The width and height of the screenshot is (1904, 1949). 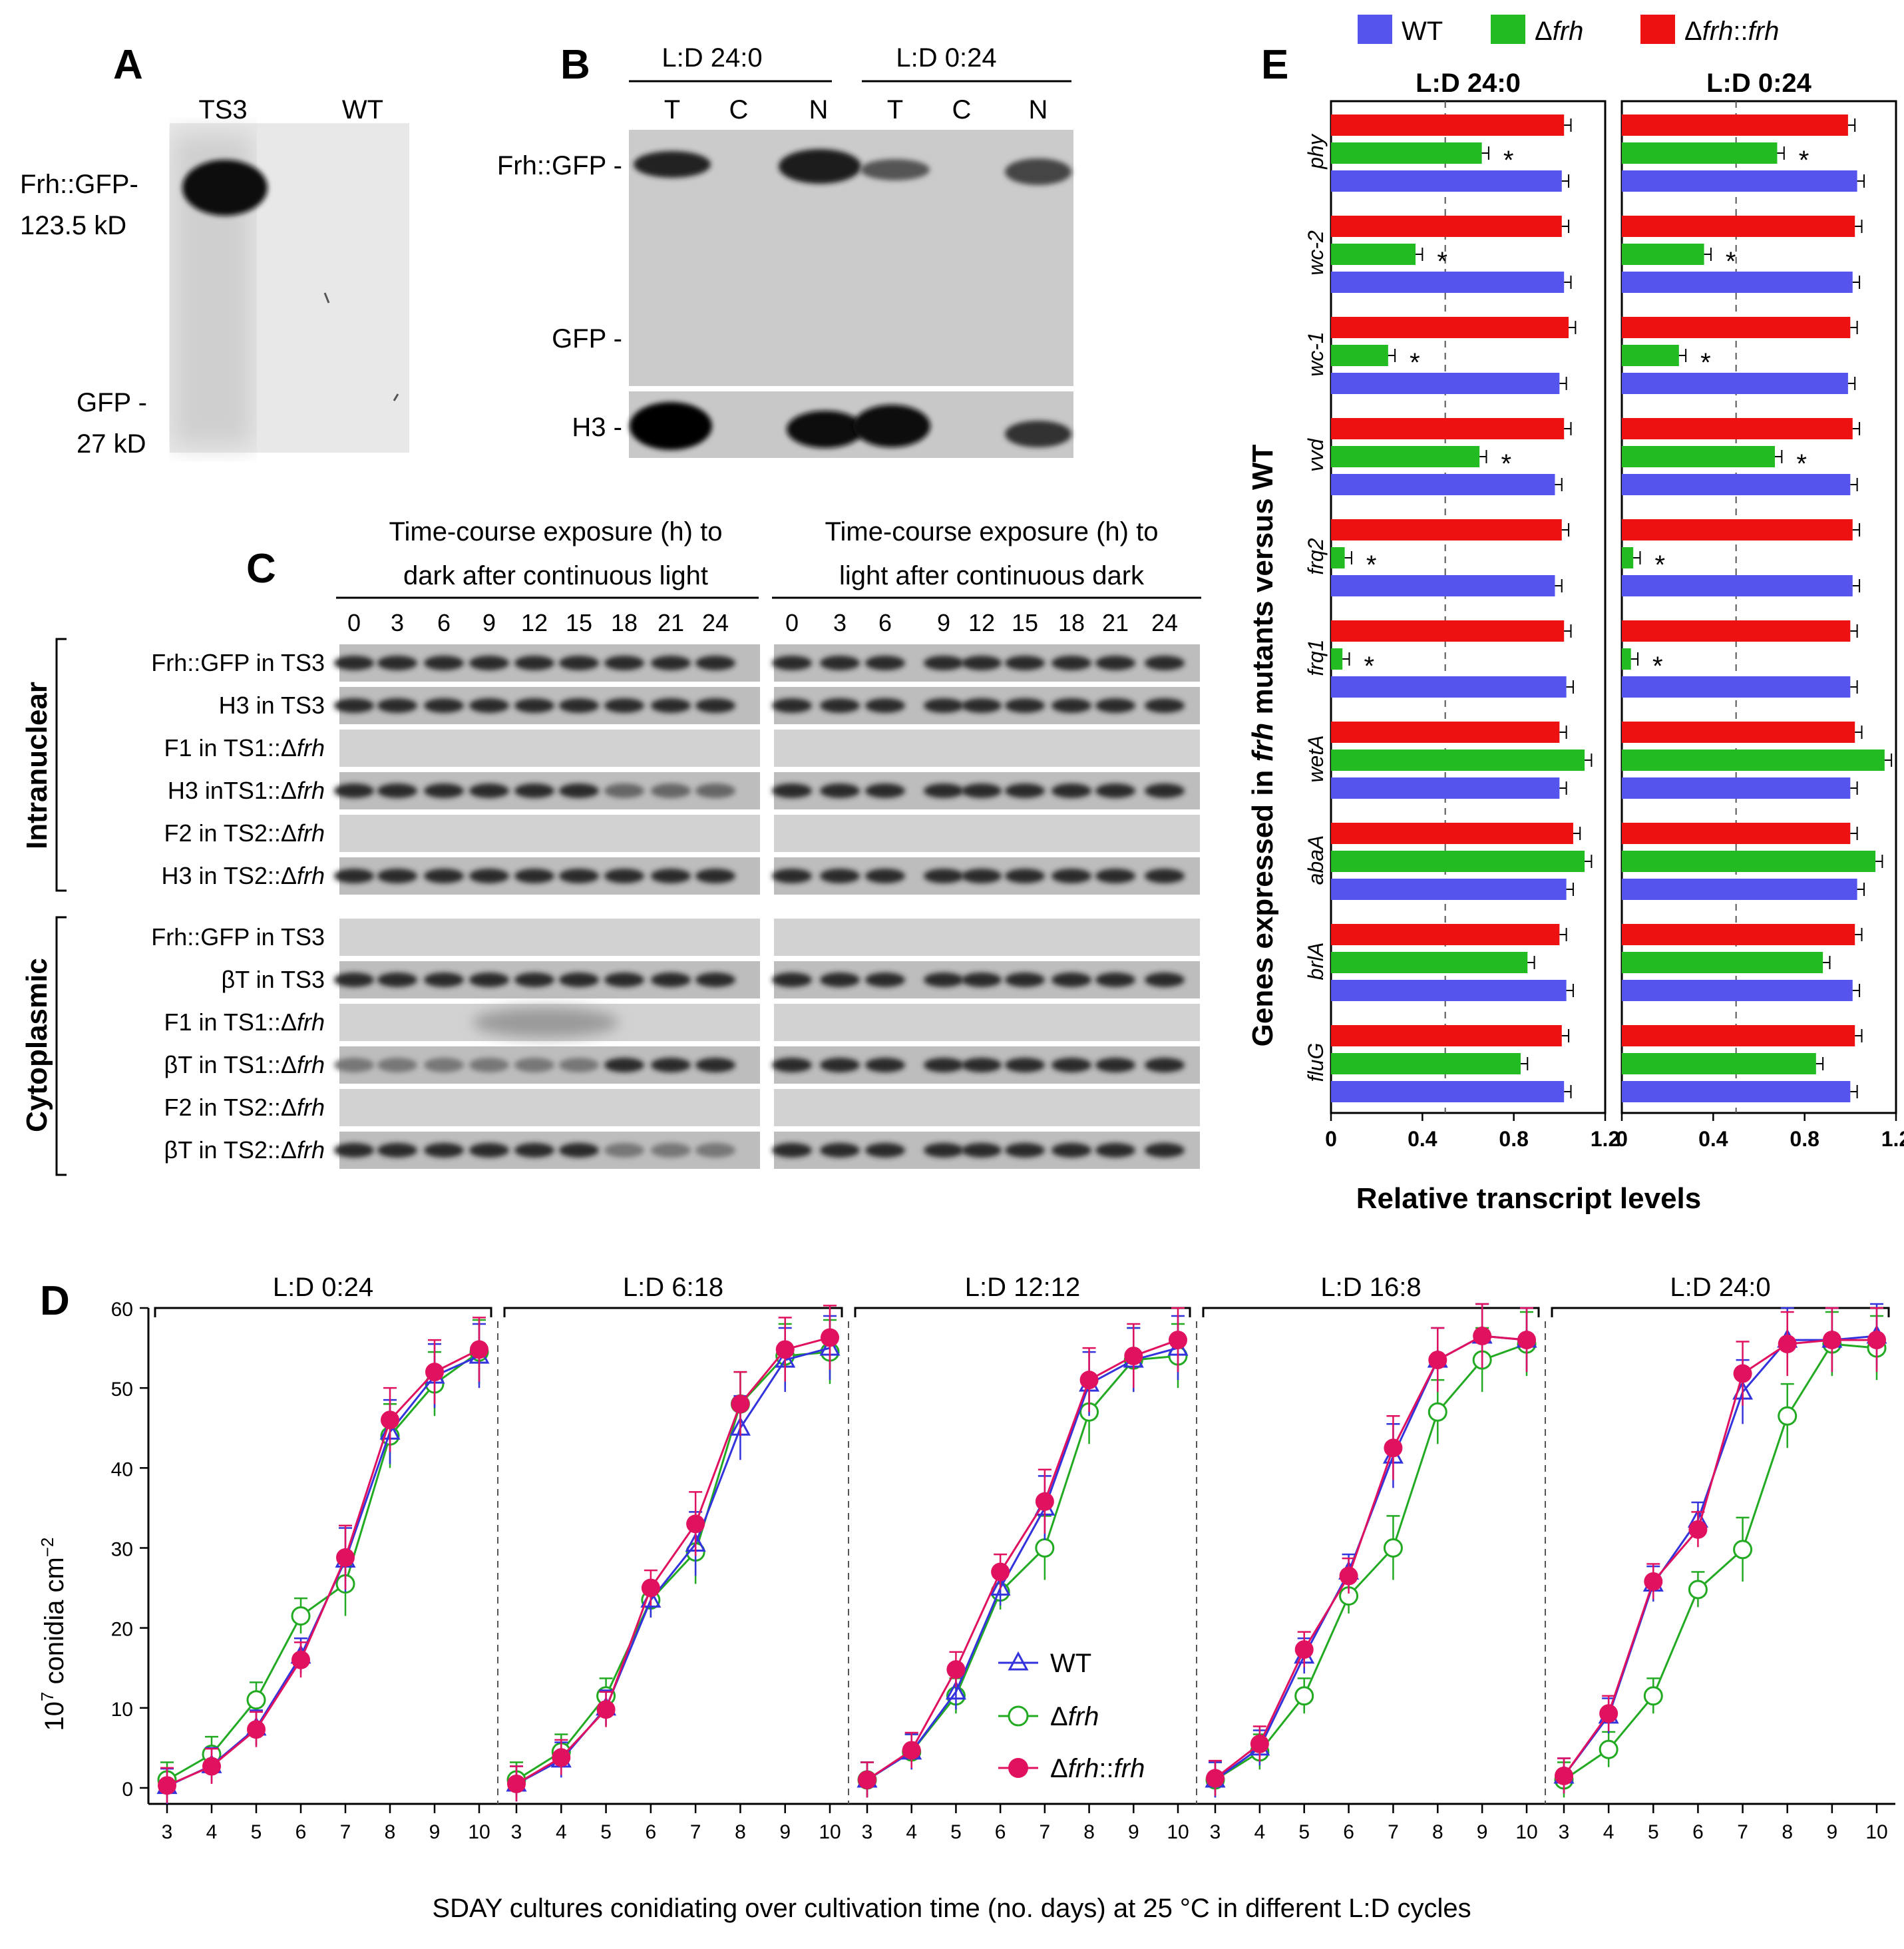 I want to click on label-gfp: GFP -, so click(x=112, y=402).